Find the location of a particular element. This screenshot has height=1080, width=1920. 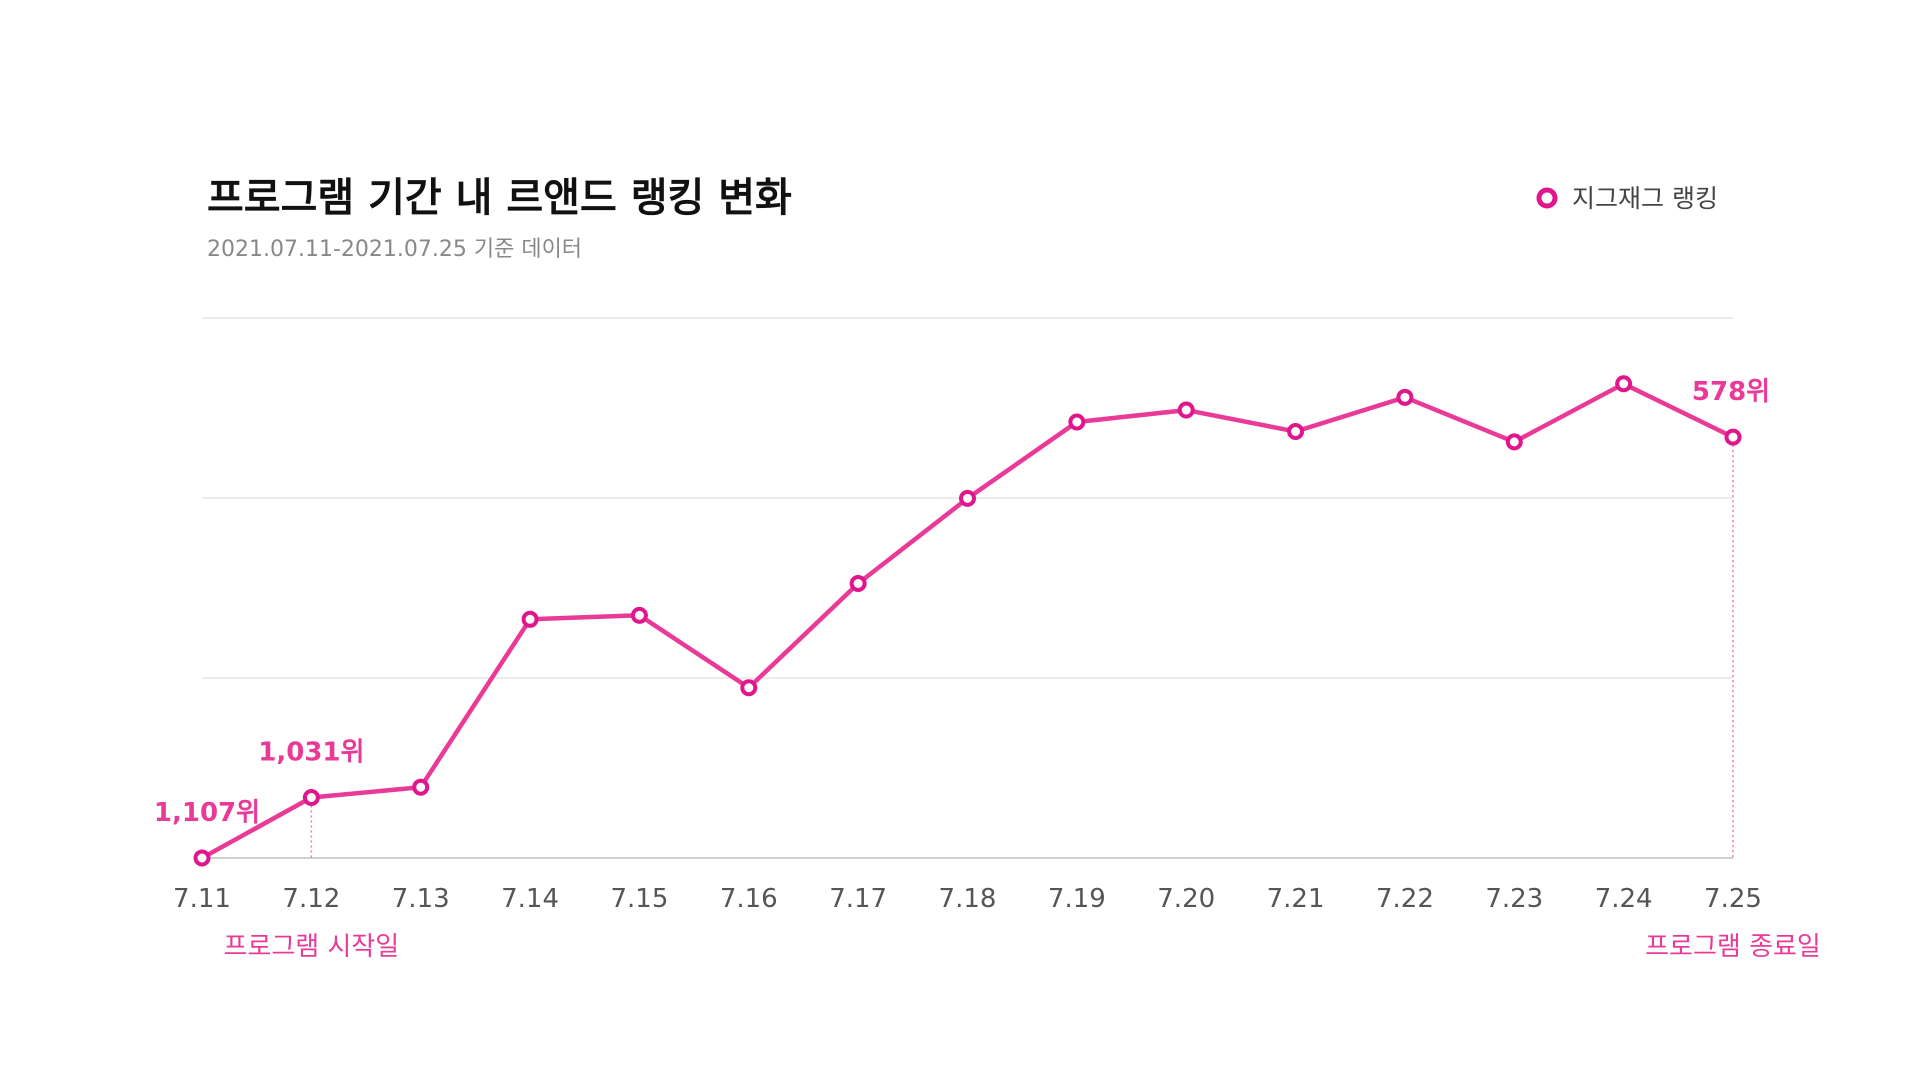

data-point-7.11 is located at coordinates (202, 858).